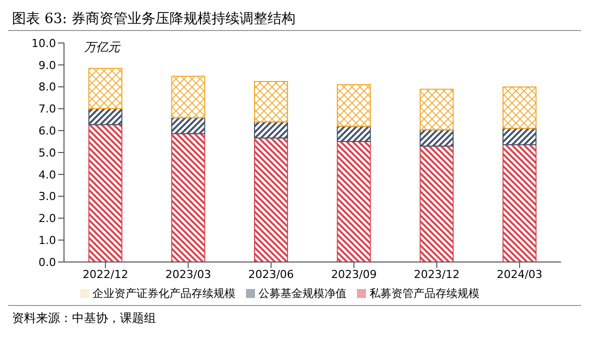 This screenshot has height=337, width=589. What do you see at coordinates (47, 219) in the screenshot?
I see `y-tick-label: 2.0` at bounding box center [47, 219].